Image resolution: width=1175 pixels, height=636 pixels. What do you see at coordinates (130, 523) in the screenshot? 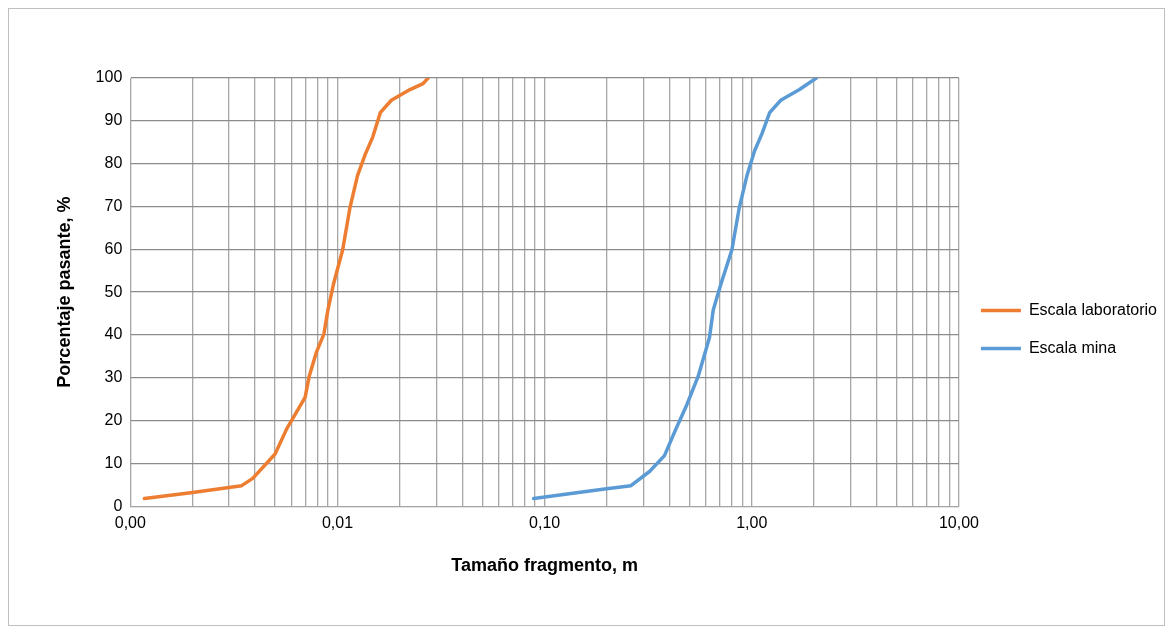
I see `x-tick-label: 0,00` at bounding box center [130, 523].